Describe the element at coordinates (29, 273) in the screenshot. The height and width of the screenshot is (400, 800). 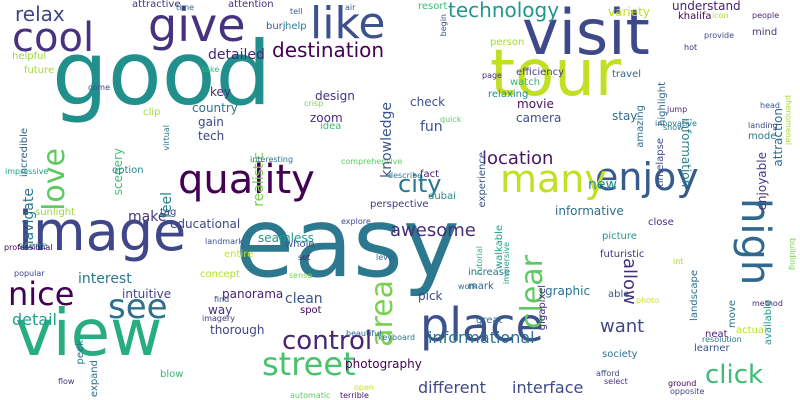
I see `word-popular: popular` at that location.